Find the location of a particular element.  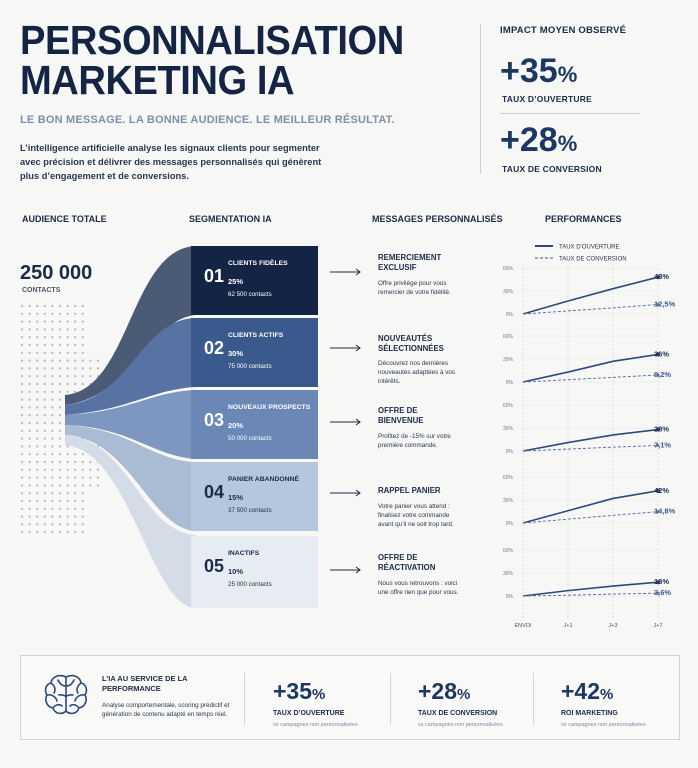

segment-card-1: 01 CLIENTS FIDÈLES 25% 62 500 contacts is located at coordinates (254, 280).